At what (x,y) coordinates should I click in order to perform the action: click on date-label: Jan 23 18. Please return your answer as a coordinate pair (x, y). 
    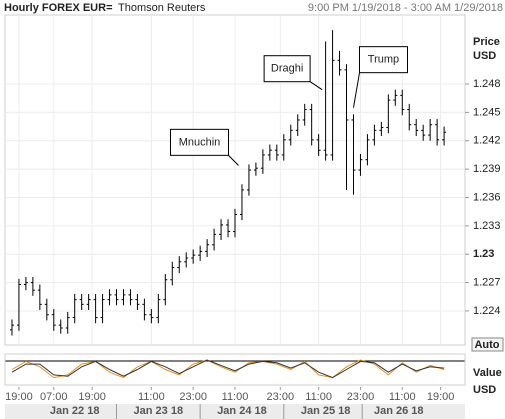
    Looking at the image, I should click on (159, 411).